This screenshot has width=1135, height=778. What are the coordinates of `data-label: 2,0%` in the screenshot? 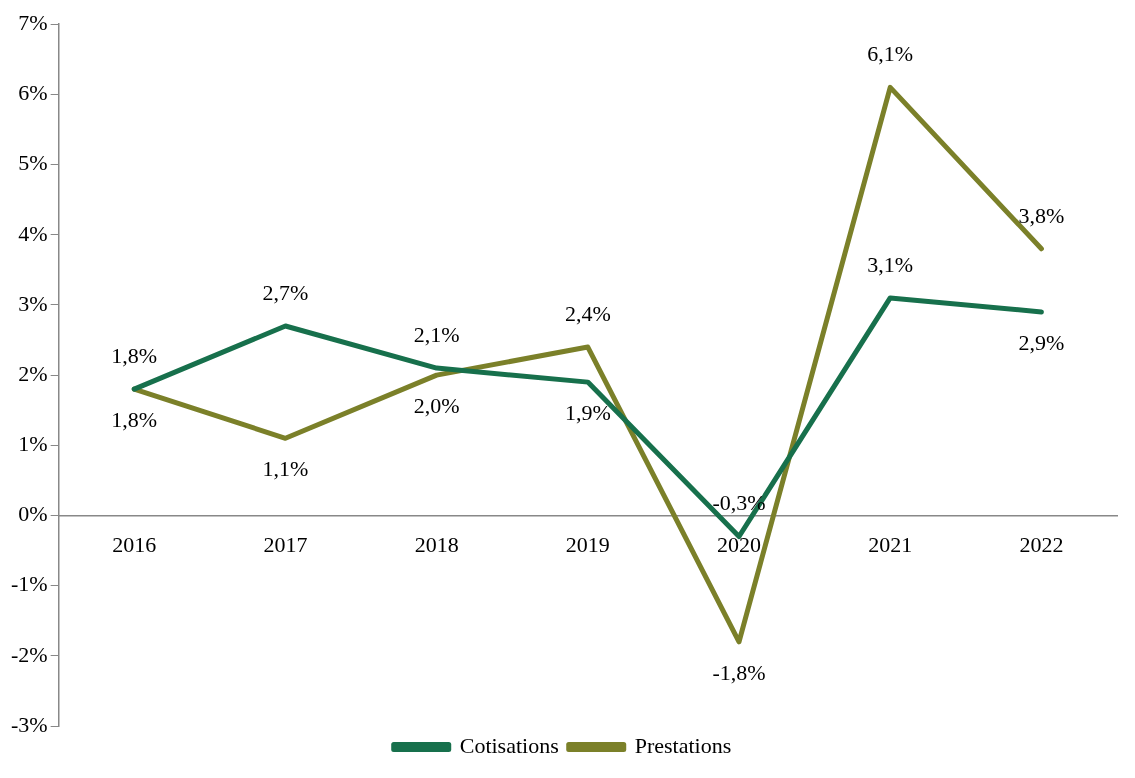 It's located at (436, 405).